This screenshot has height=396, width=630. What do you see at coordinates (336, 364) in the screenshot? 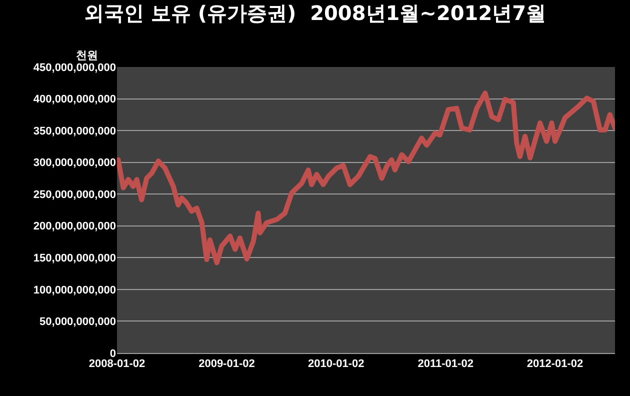
I see `x-tick-label: 2010-01-02` at bounding box center [336, 364].